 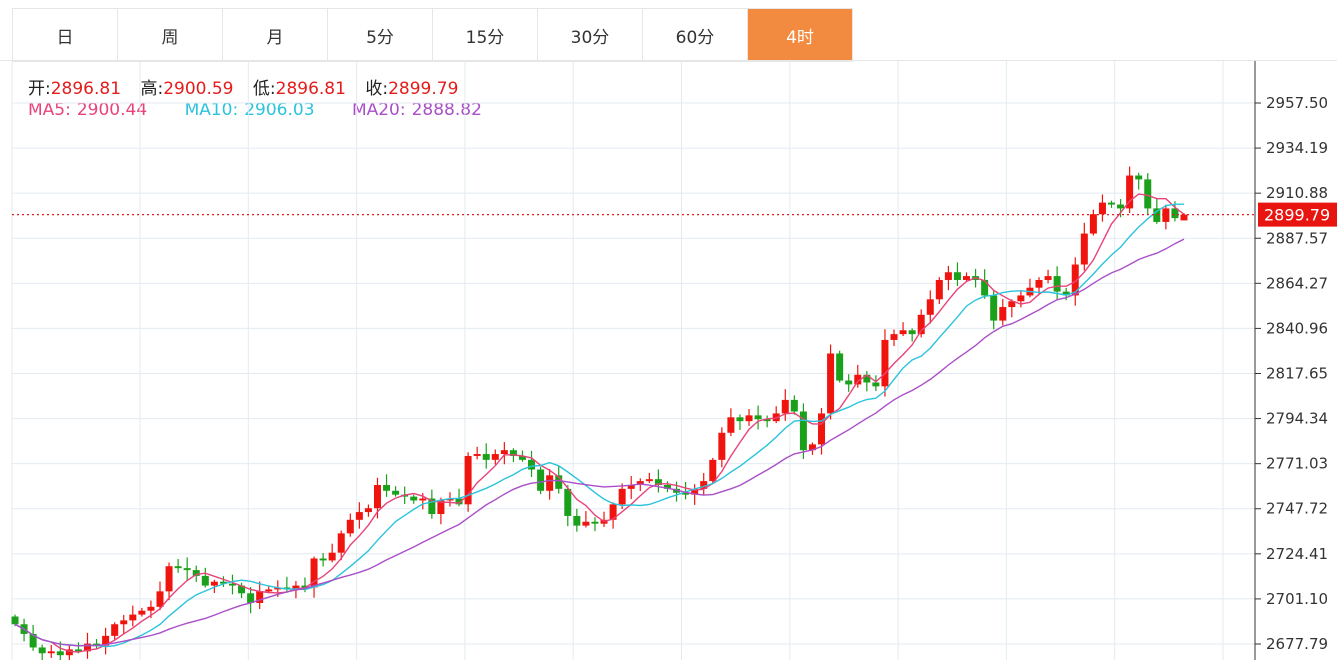 What do you see at coordinates (668, 60) in the screenshot?
I see `divider` at bounding box center [668, 60].